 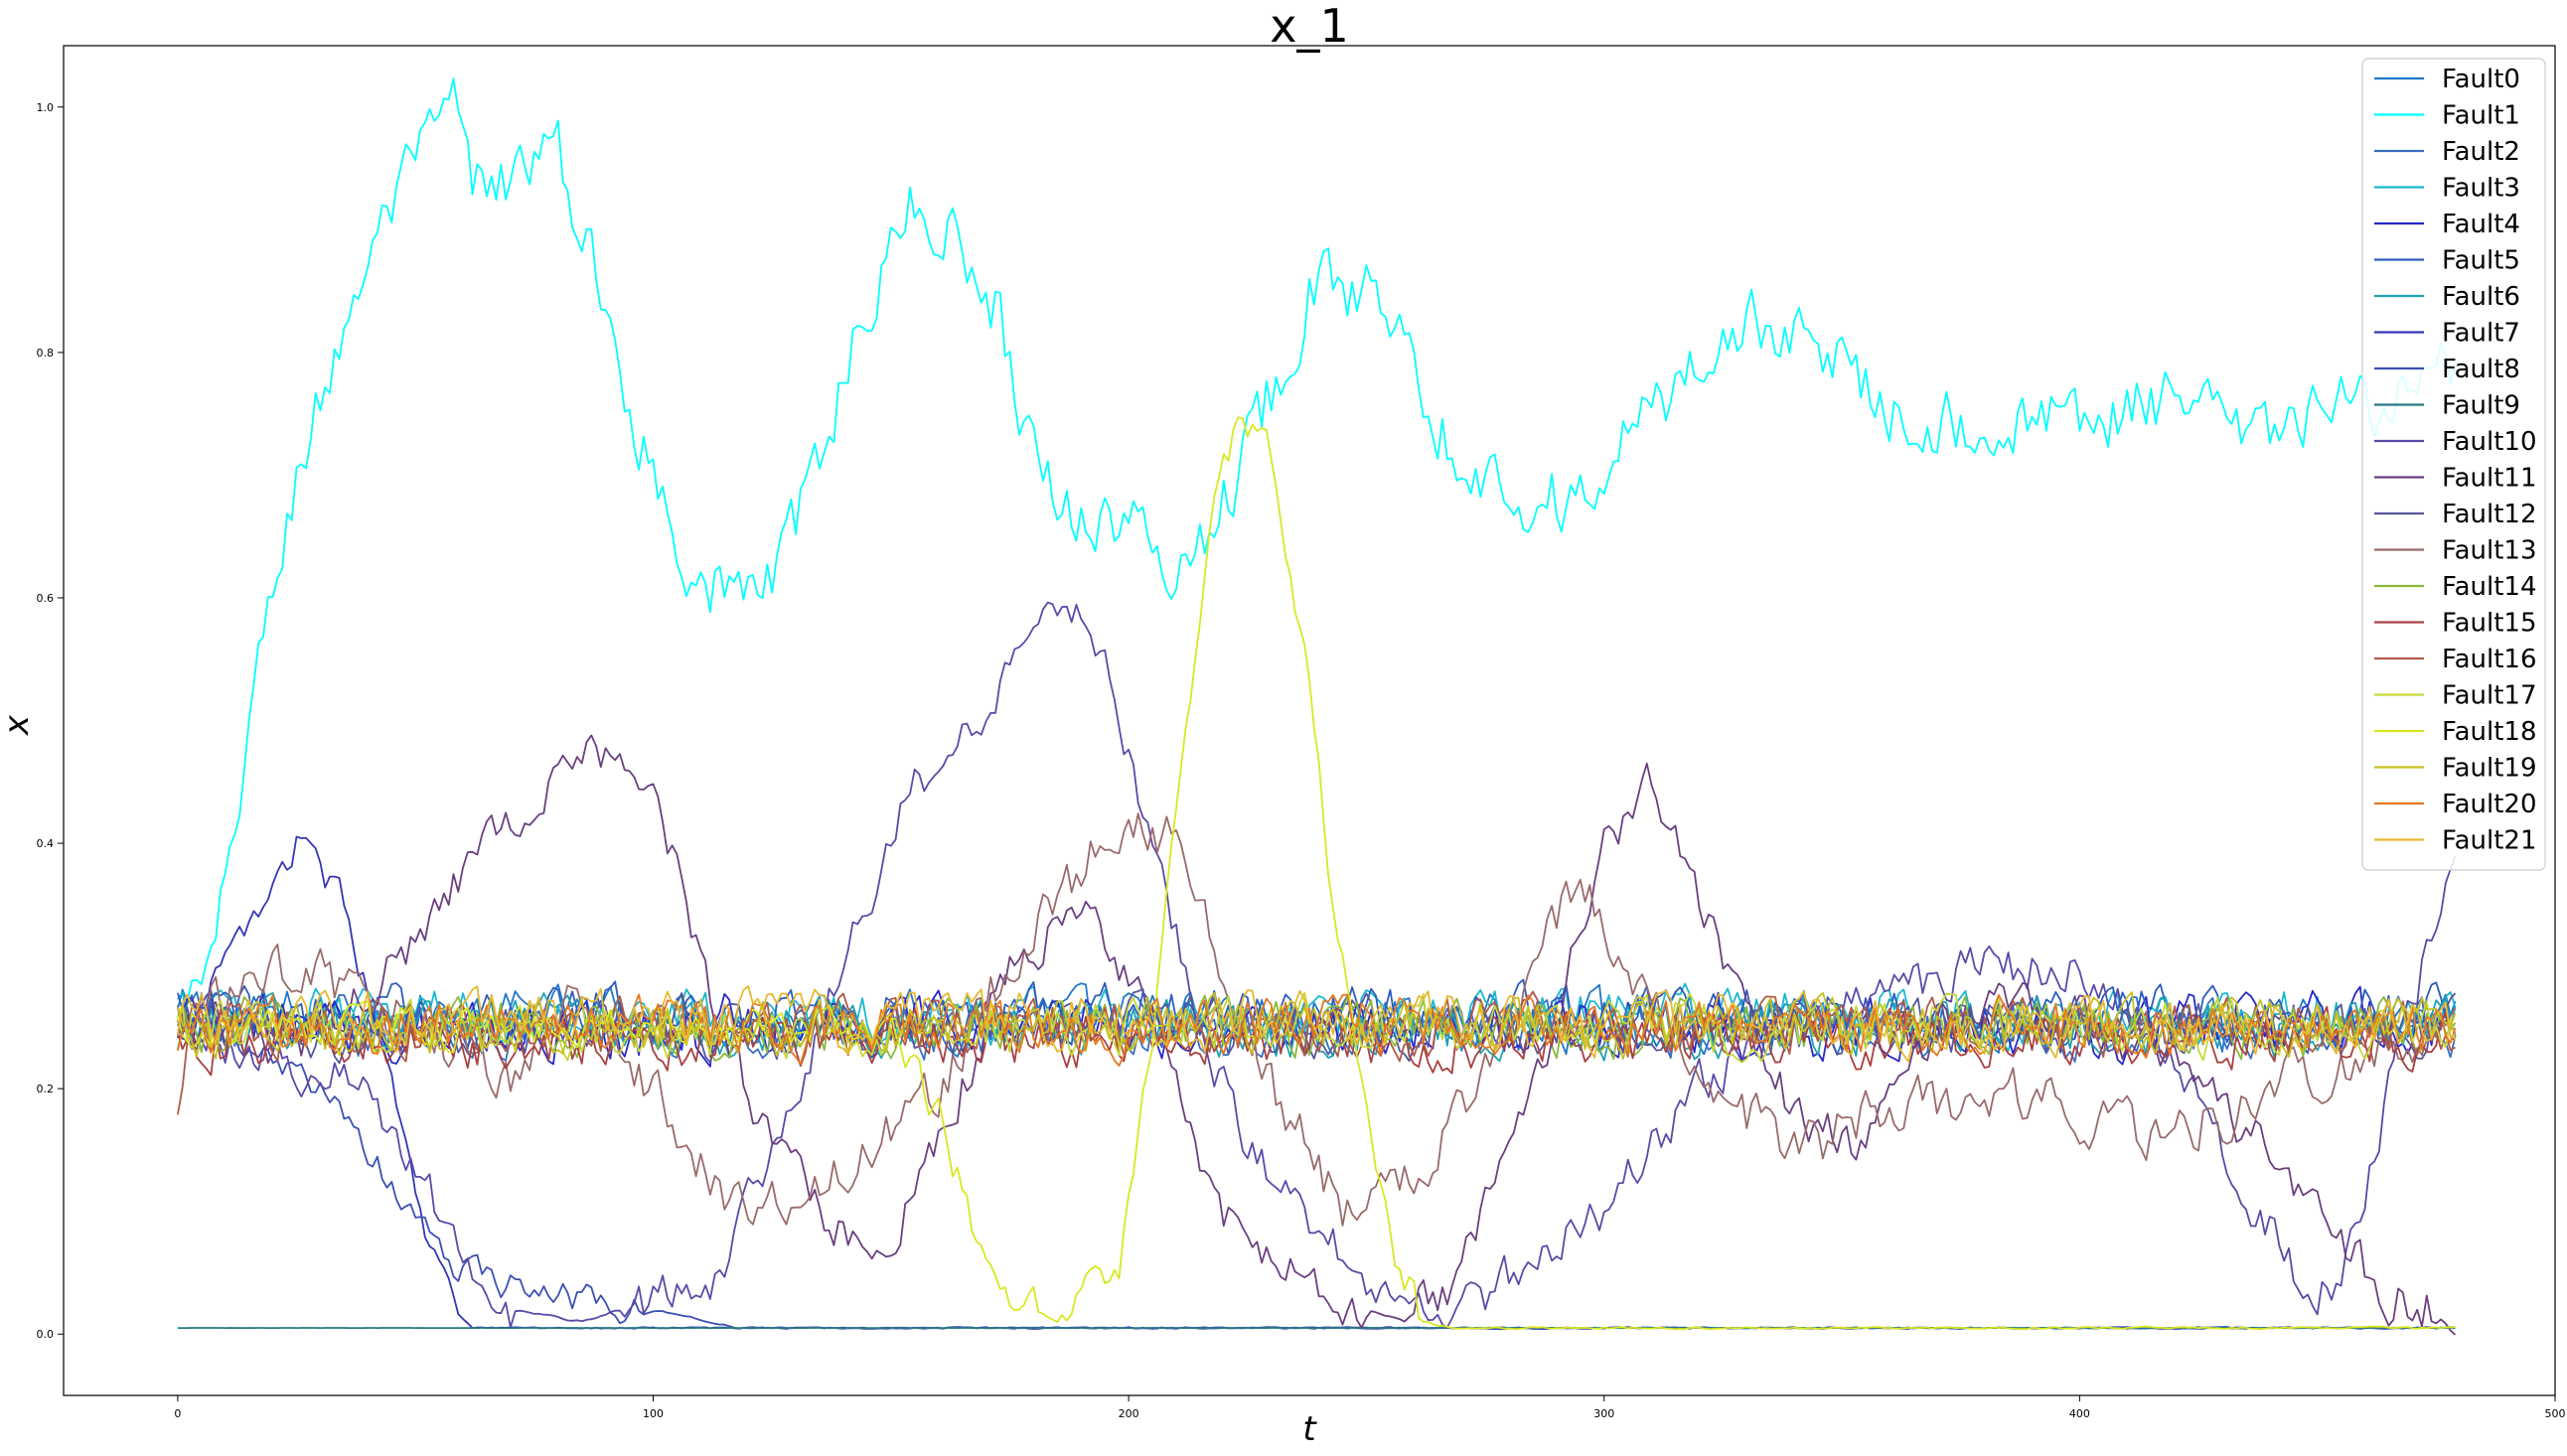 What do you see at coordinates (2489, 732) in the screenshot?
I see `legend-label-fault18: Fault18` at bounding box center [2489, 732].